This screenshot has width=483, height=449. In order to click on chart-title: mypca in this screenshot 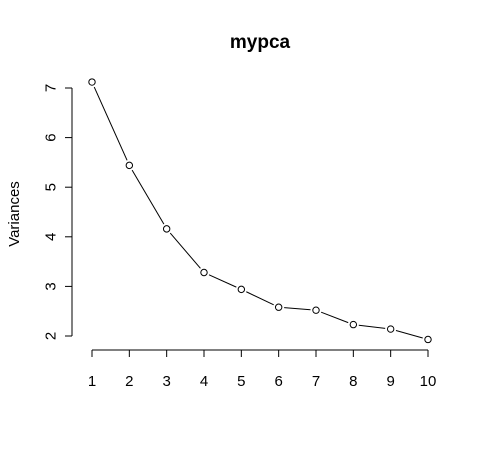, I will do `click(260, 42)`.